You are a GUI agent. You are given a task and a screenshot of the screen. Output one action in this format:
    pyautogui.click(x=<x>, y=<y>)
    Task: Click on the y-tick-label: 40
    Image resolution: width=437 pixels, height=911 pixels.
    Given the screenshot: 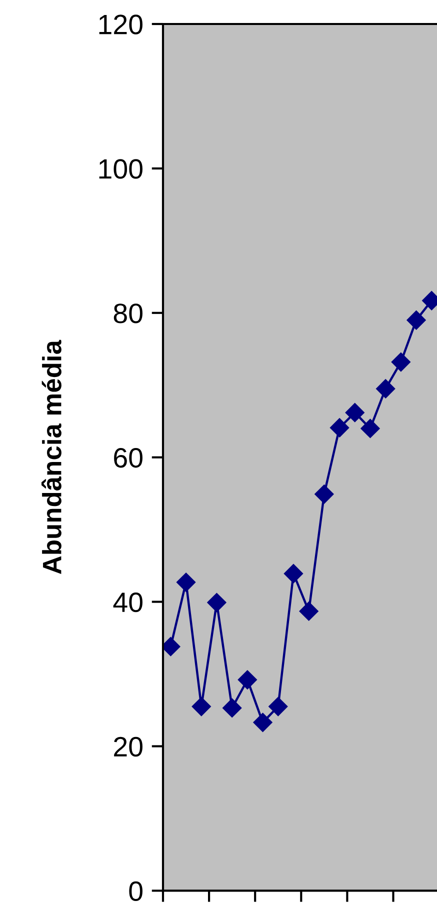 What is the action you would take?
    pyautogui.click(x=127, y=602)
    